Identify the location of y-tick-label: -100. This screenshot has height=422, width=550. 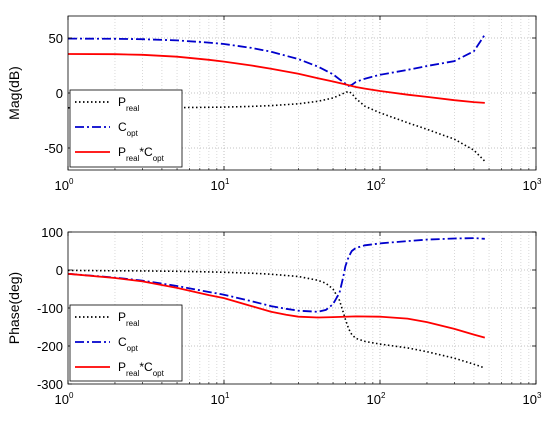
(50, 308).